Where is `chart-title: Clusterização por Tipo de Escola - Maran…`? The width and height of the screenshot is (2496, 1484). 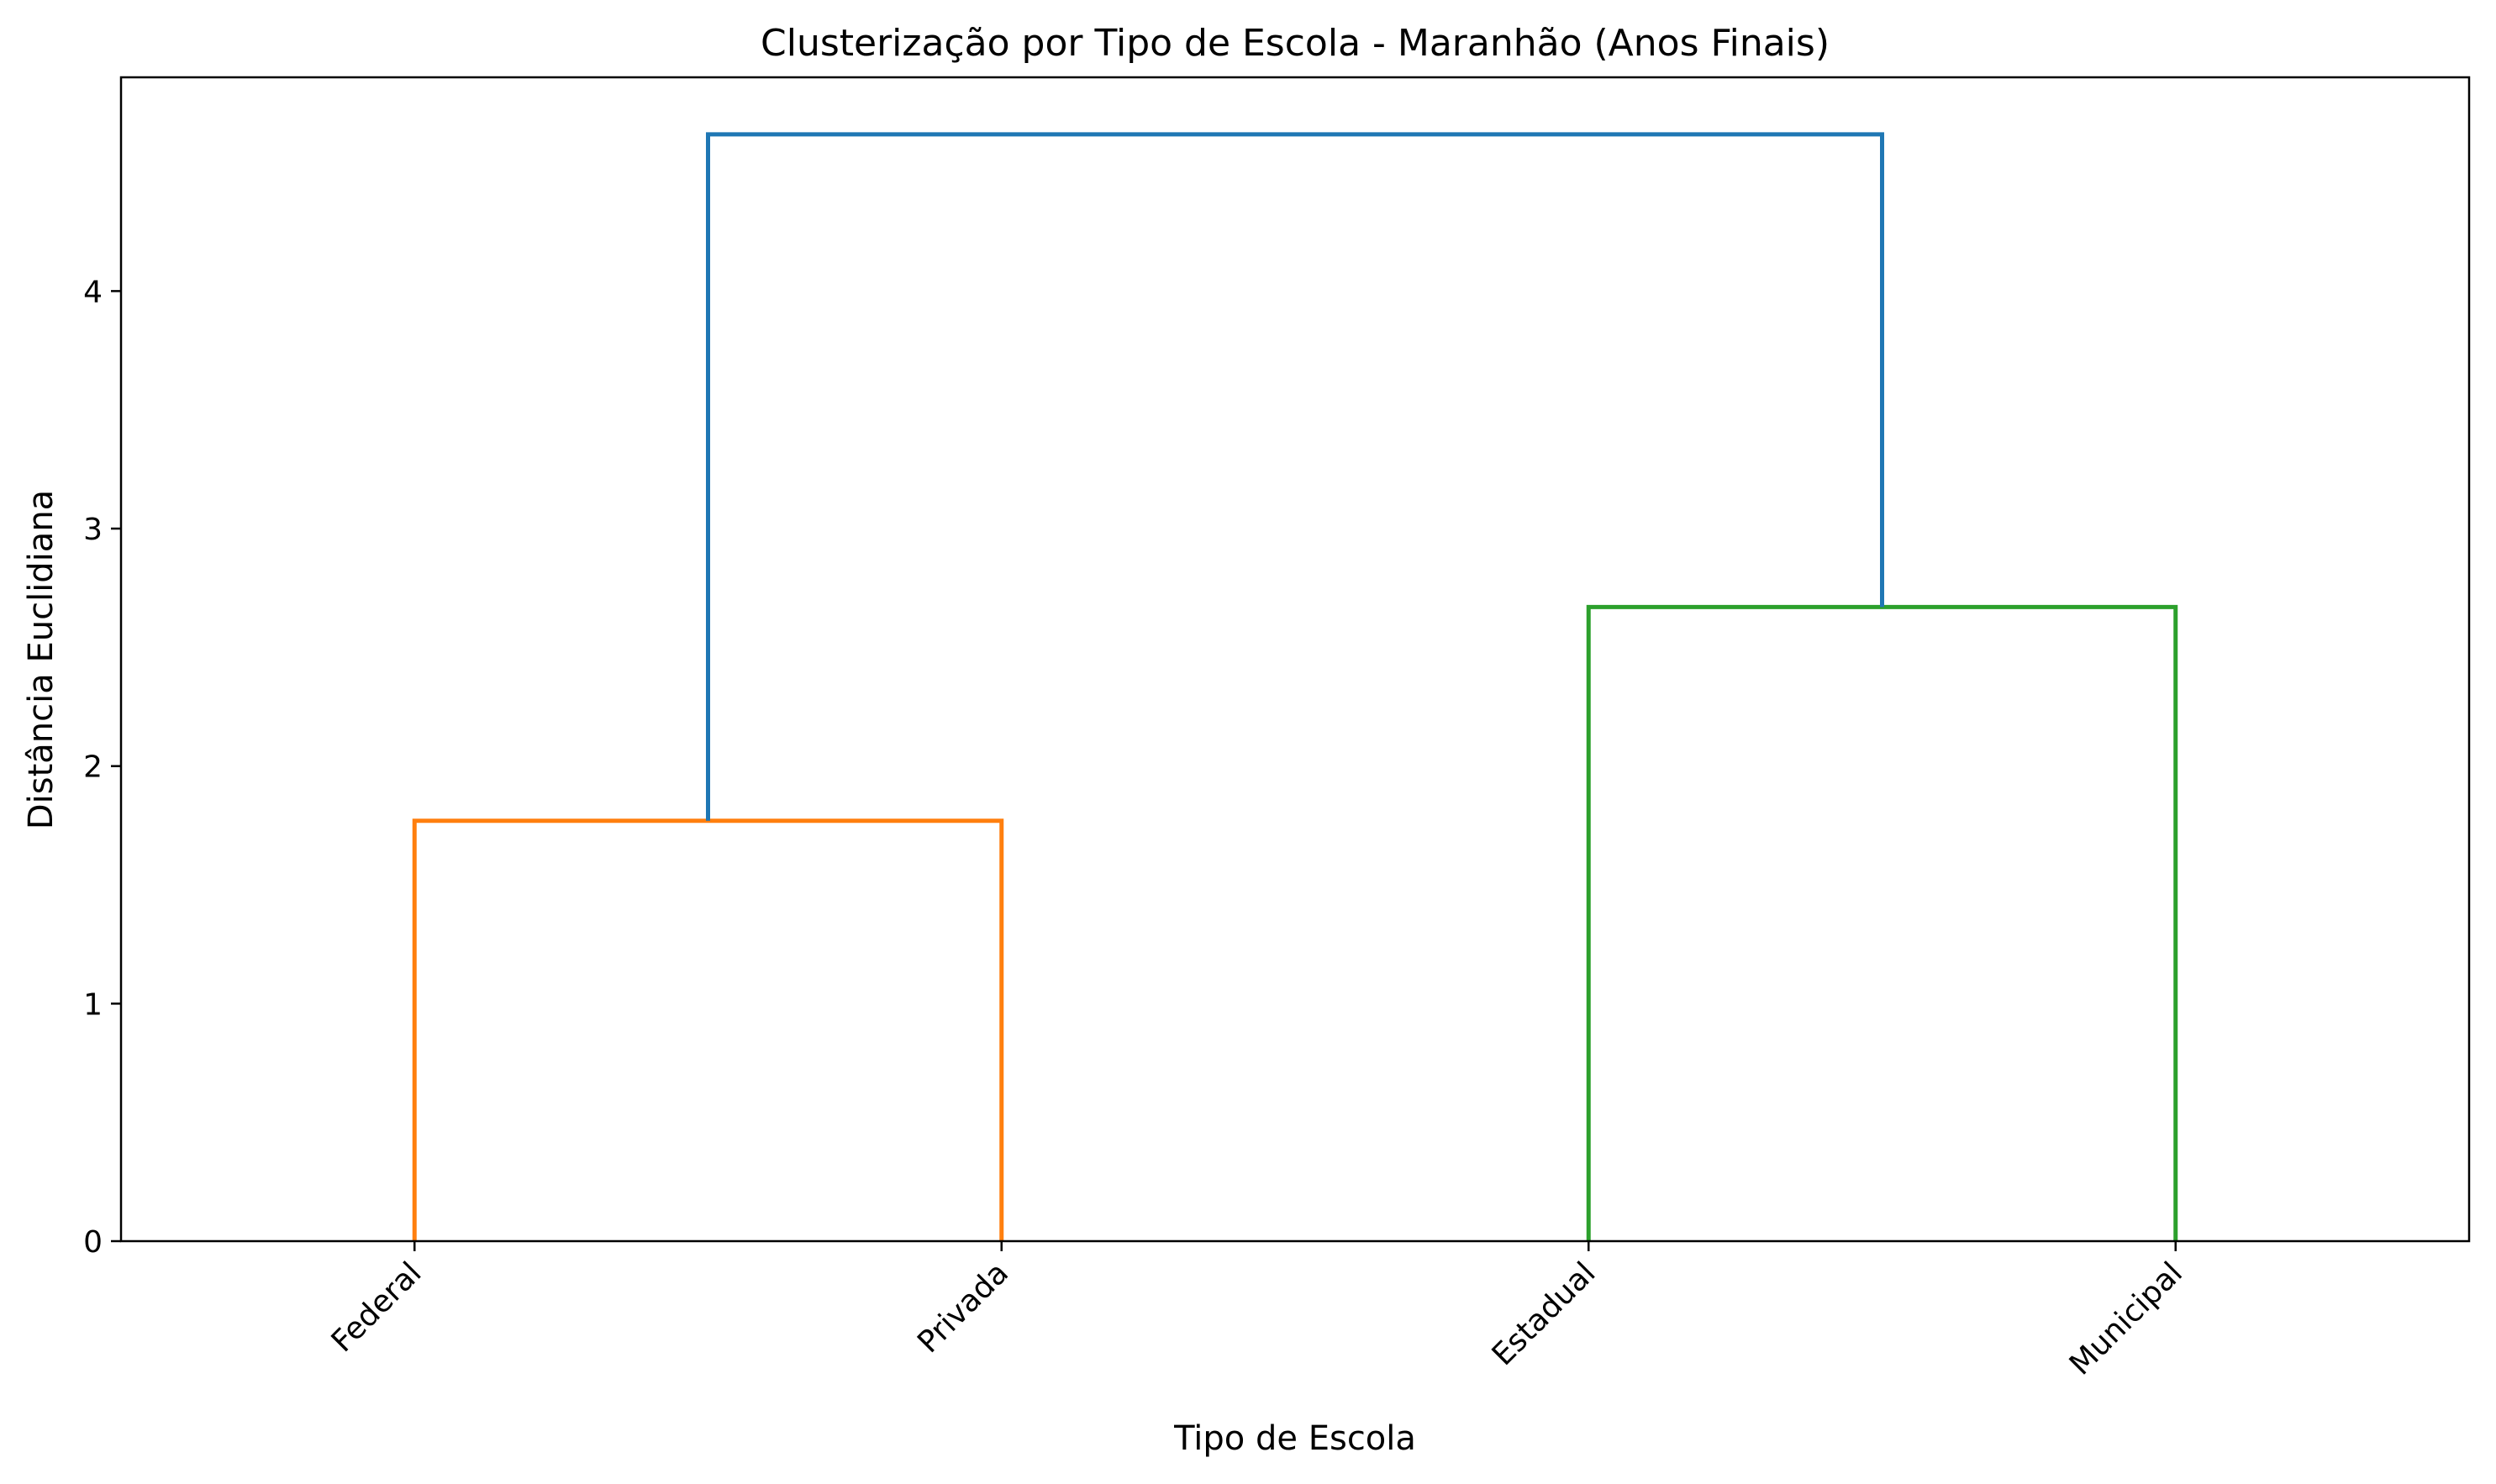 chart-title: Clusterização por Tipo de Escola - Maran… is located at coordinates (1295, 44).